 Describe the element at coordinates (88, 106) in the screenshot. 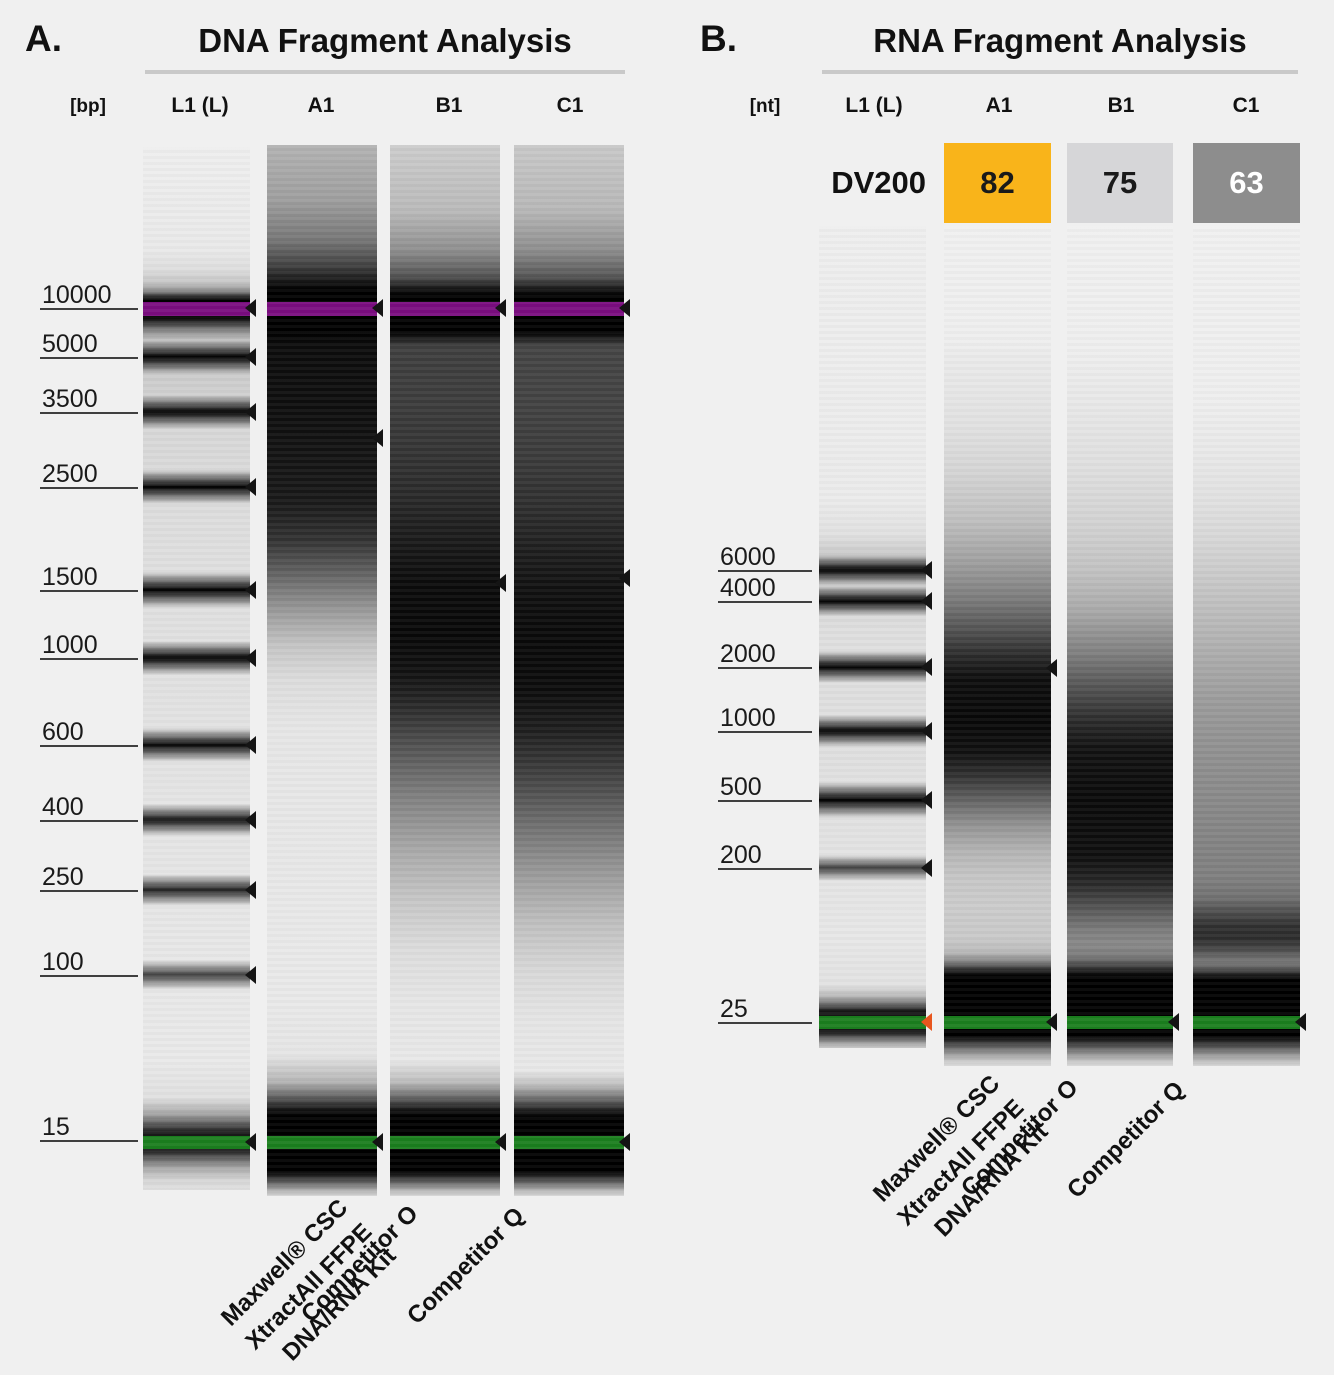

I see `unit-label: [bp]` at that location.